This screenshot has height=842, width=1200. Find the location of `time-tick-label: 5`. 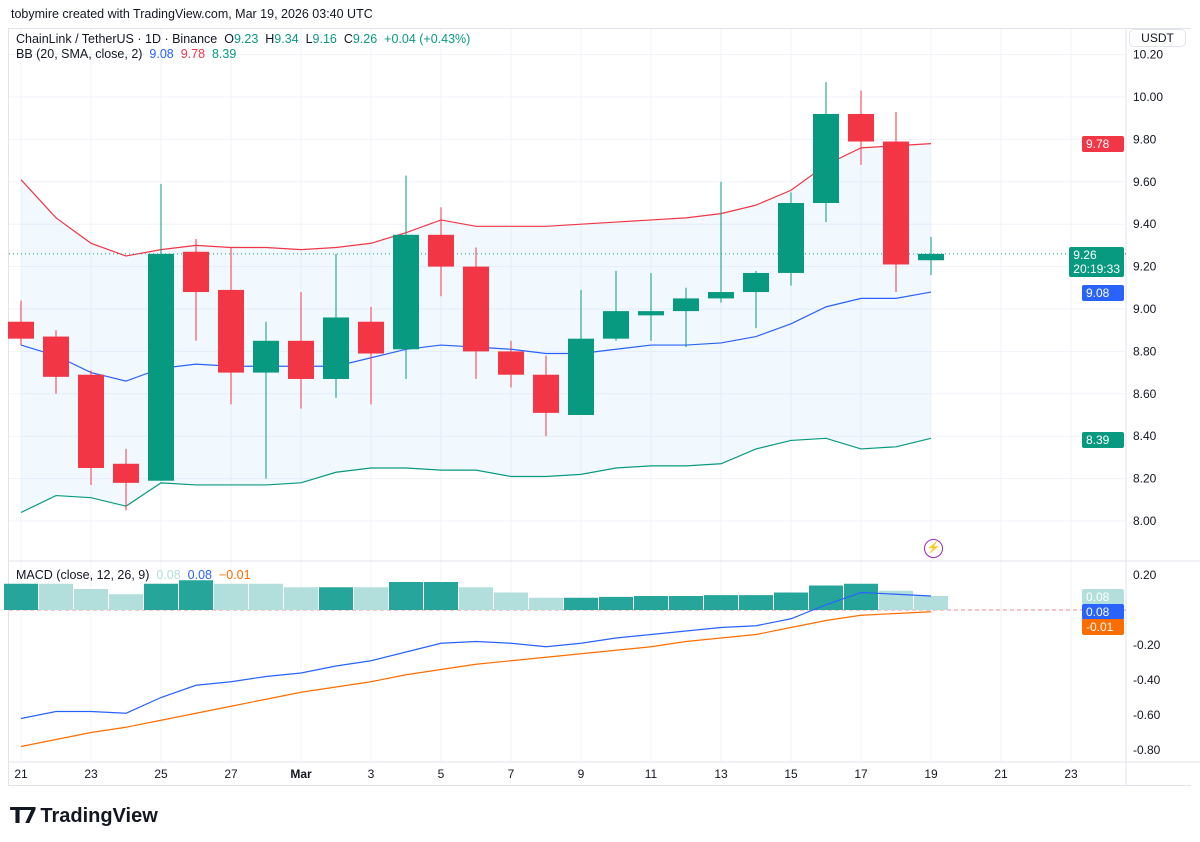

time-tick-label: 5 is located at coordinates (441, 774).